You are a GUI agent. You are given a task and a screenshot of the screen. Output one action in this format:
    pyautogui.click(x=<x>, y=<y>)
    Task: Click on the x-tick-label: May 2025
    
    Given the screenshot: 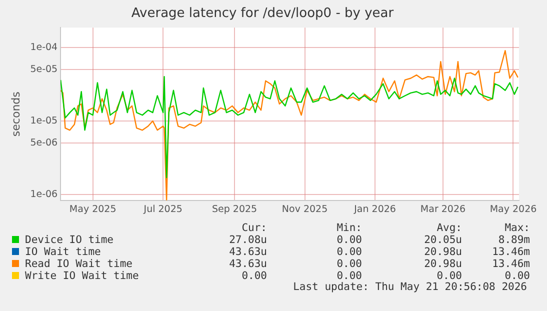 What is the action you would take?
    pyautogui.click(x=92, y=209)
    